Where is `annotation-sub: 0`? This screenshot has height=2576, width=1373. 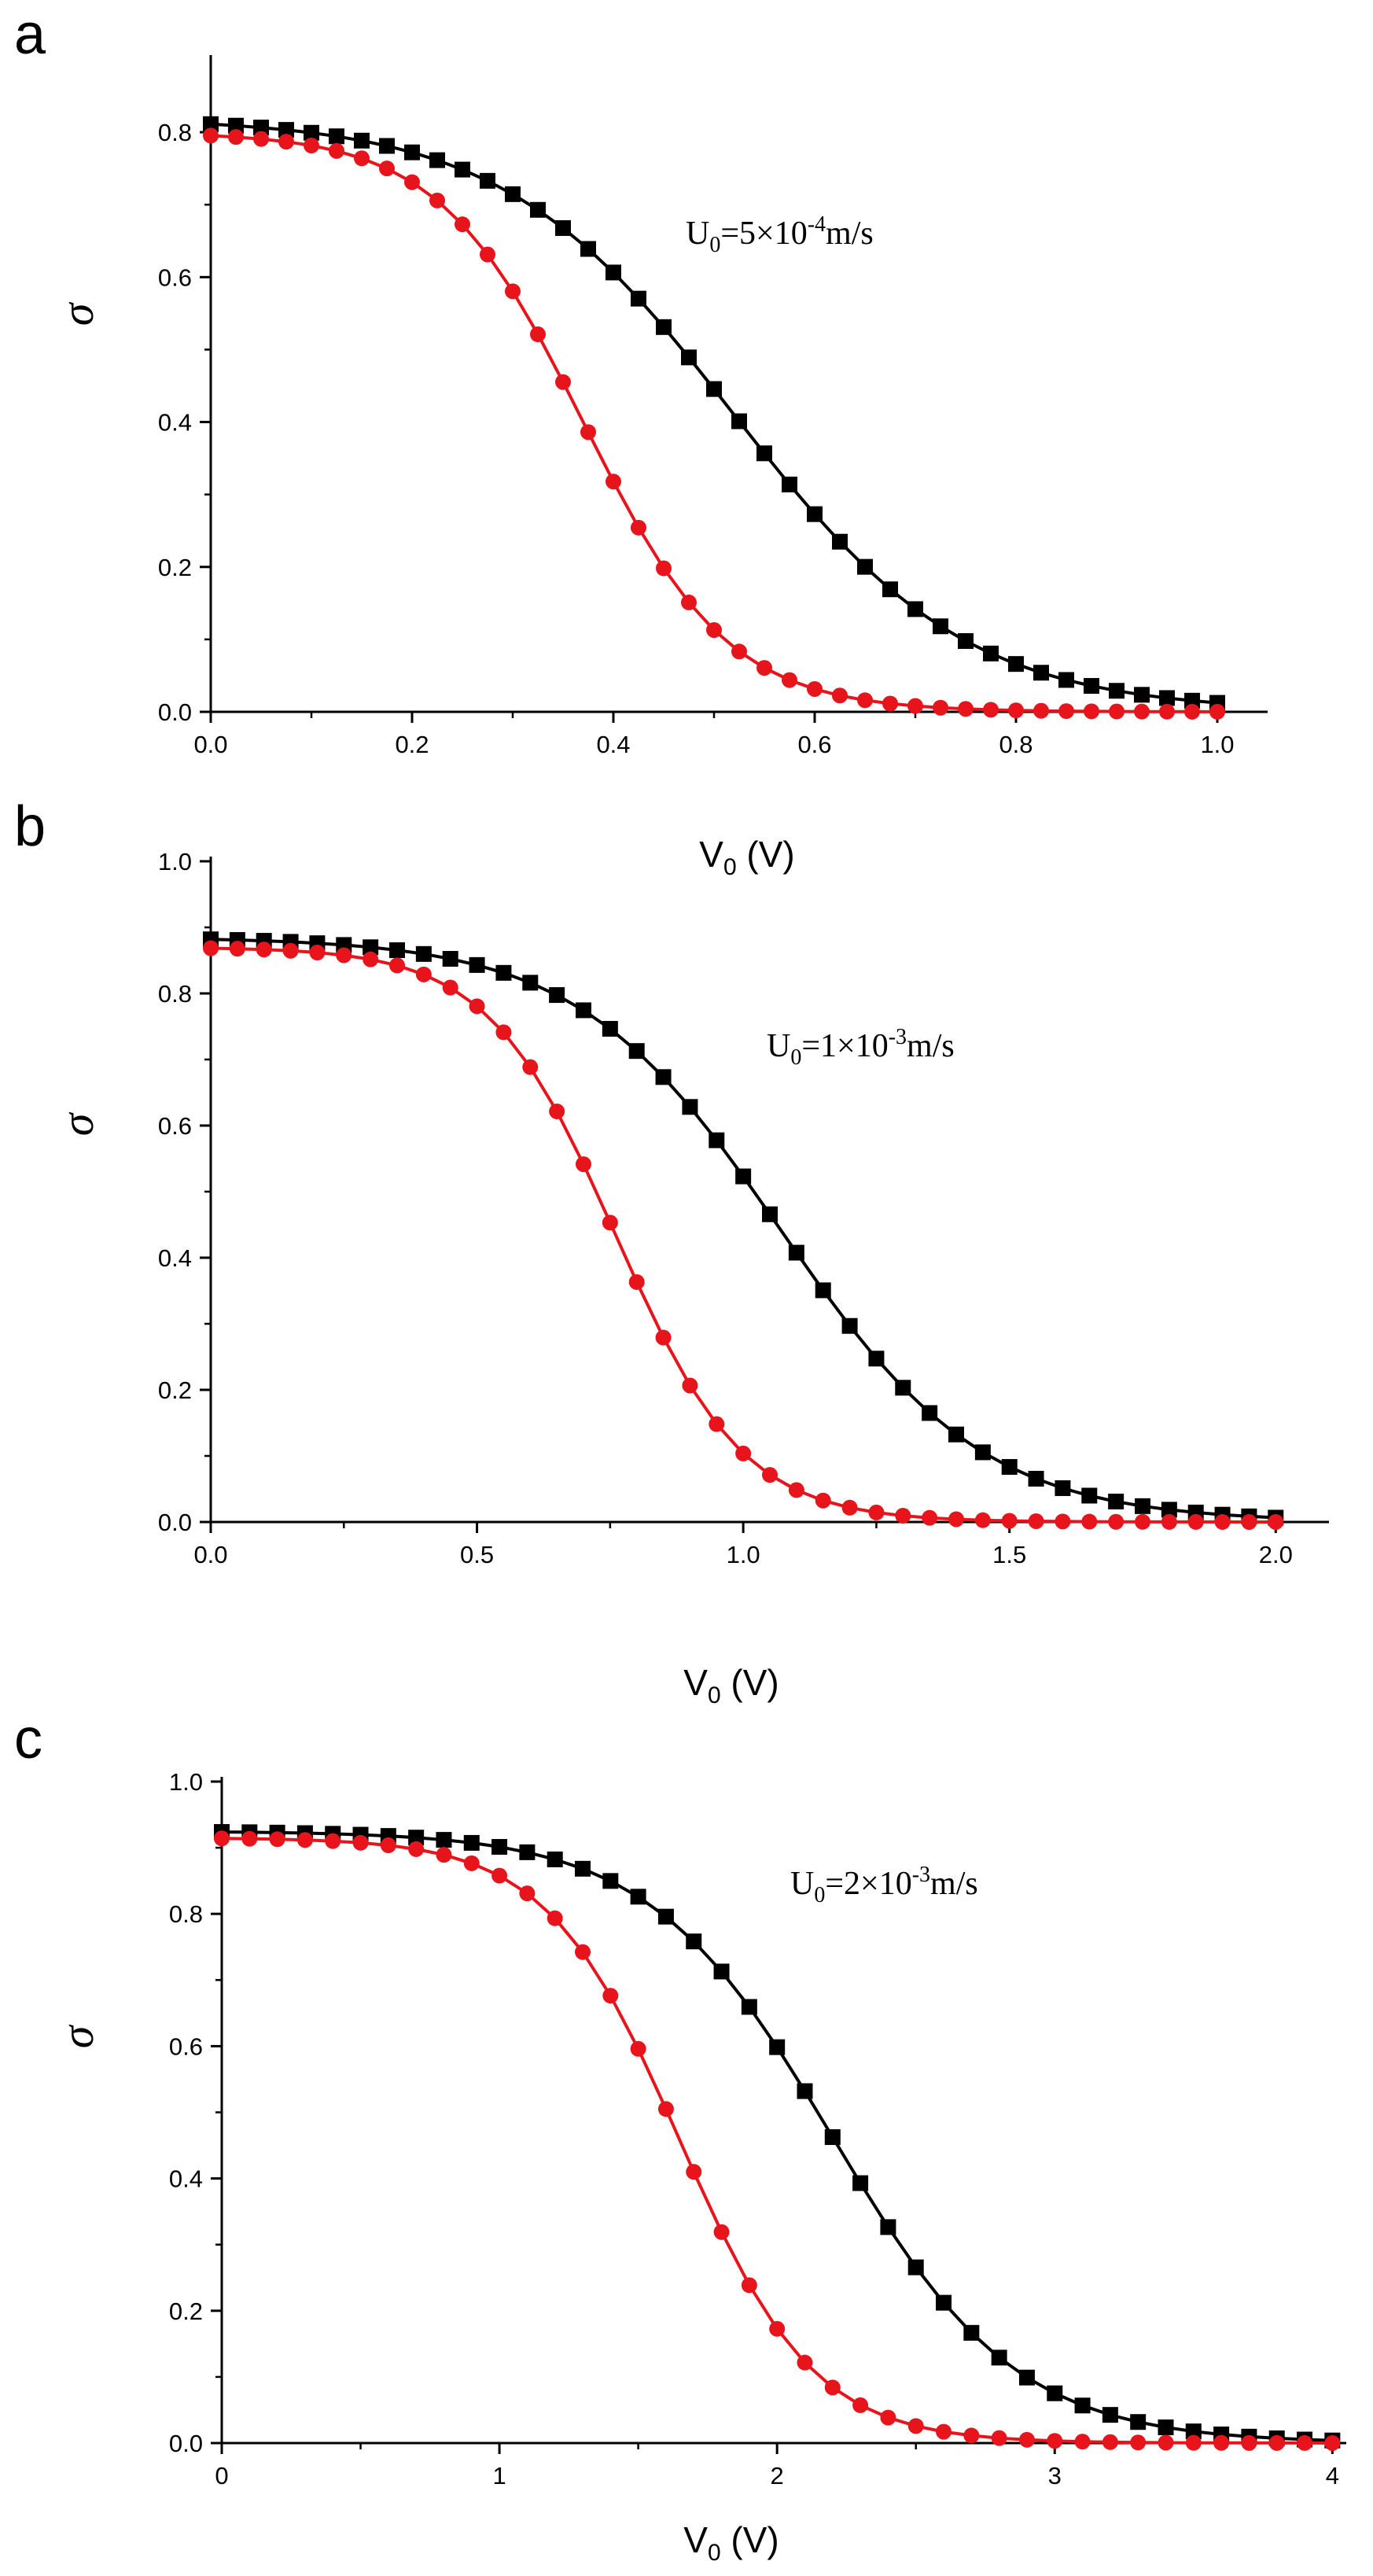 annotation-sub: 0 is located at coordinates (795, 1057).